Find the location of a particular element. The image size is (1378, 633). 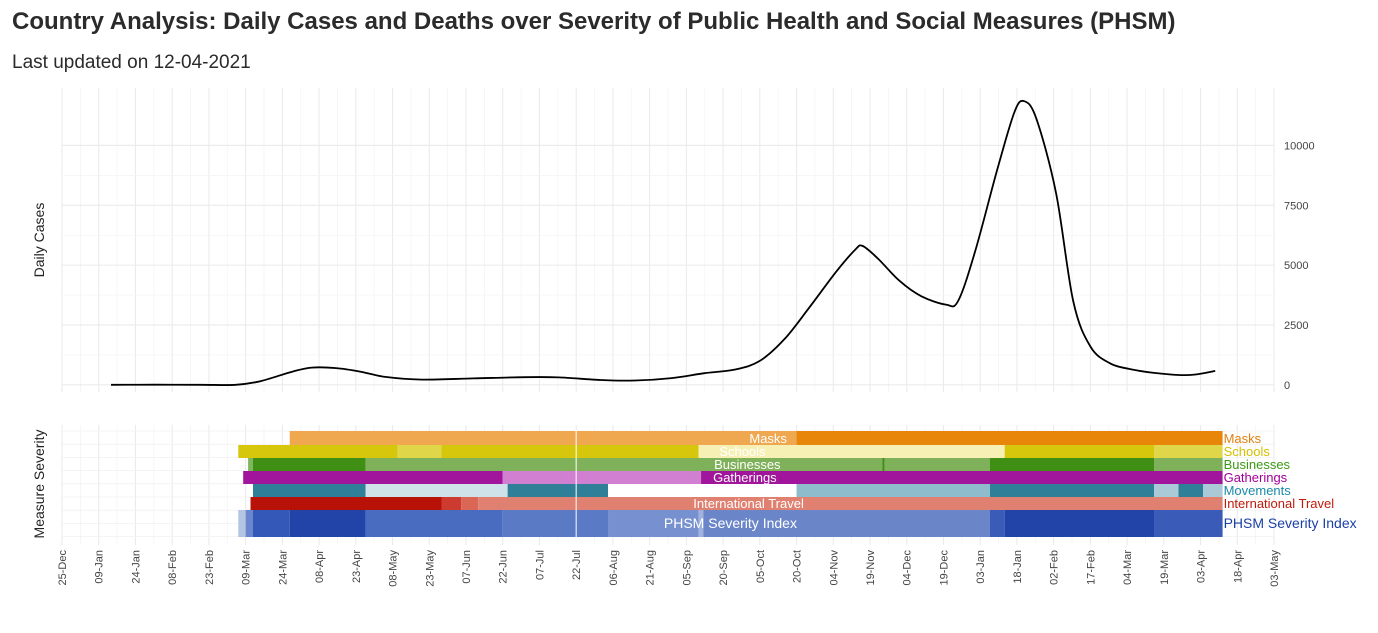

x-tick-label: 24-Mar is located at coordinates (283, 567).